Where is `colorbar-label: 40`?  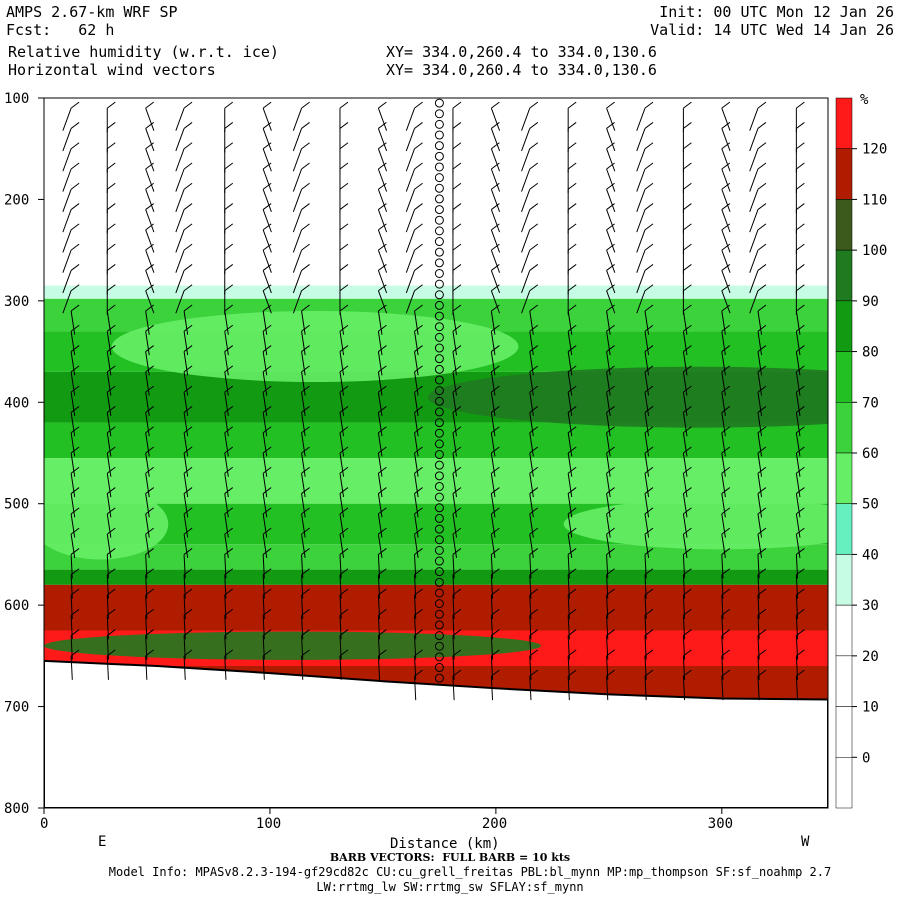
colorbar-label: 40 is located at coordinates (870, 555).